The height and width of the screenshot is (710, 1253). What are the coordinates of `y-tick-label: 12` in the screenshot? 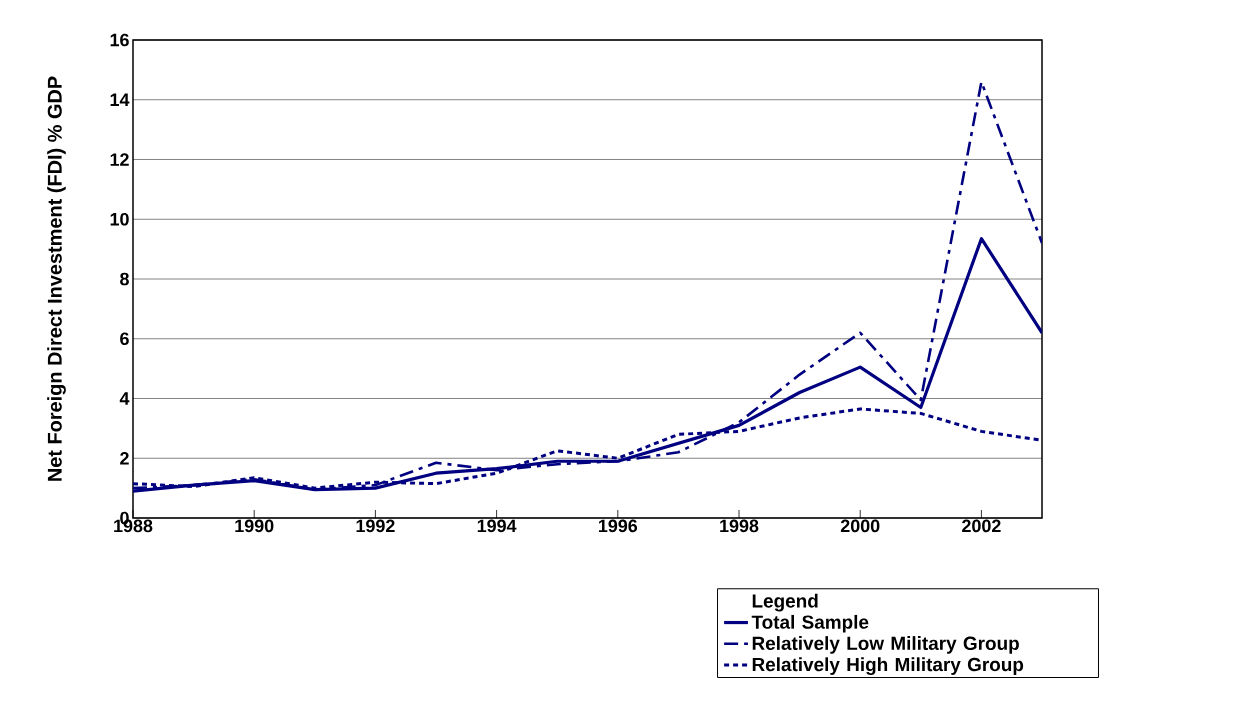 It's located at (119, 159).